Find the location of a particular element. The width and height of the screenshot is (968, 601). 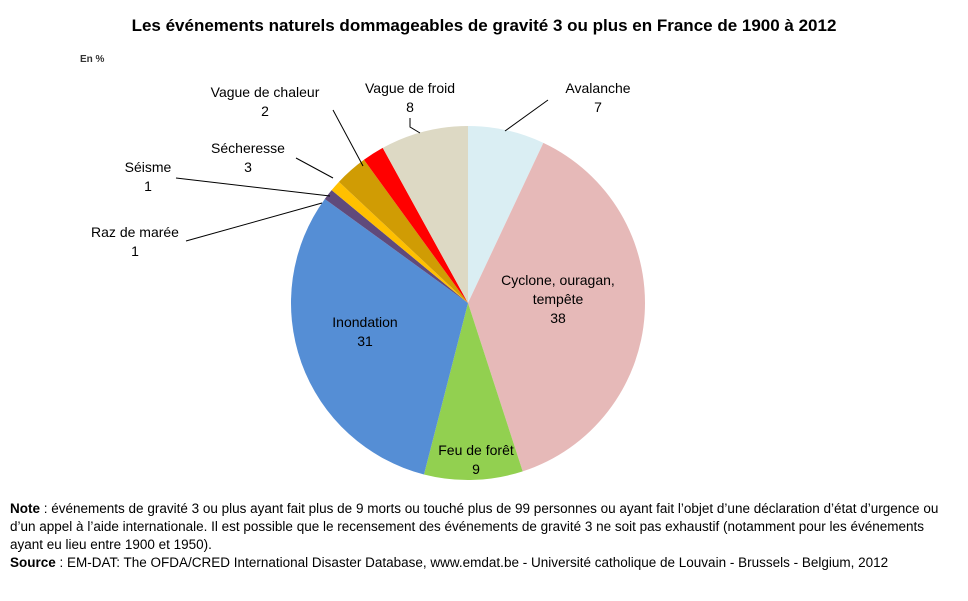

slice-raz-de-maree is located at coordinates (396, 246).